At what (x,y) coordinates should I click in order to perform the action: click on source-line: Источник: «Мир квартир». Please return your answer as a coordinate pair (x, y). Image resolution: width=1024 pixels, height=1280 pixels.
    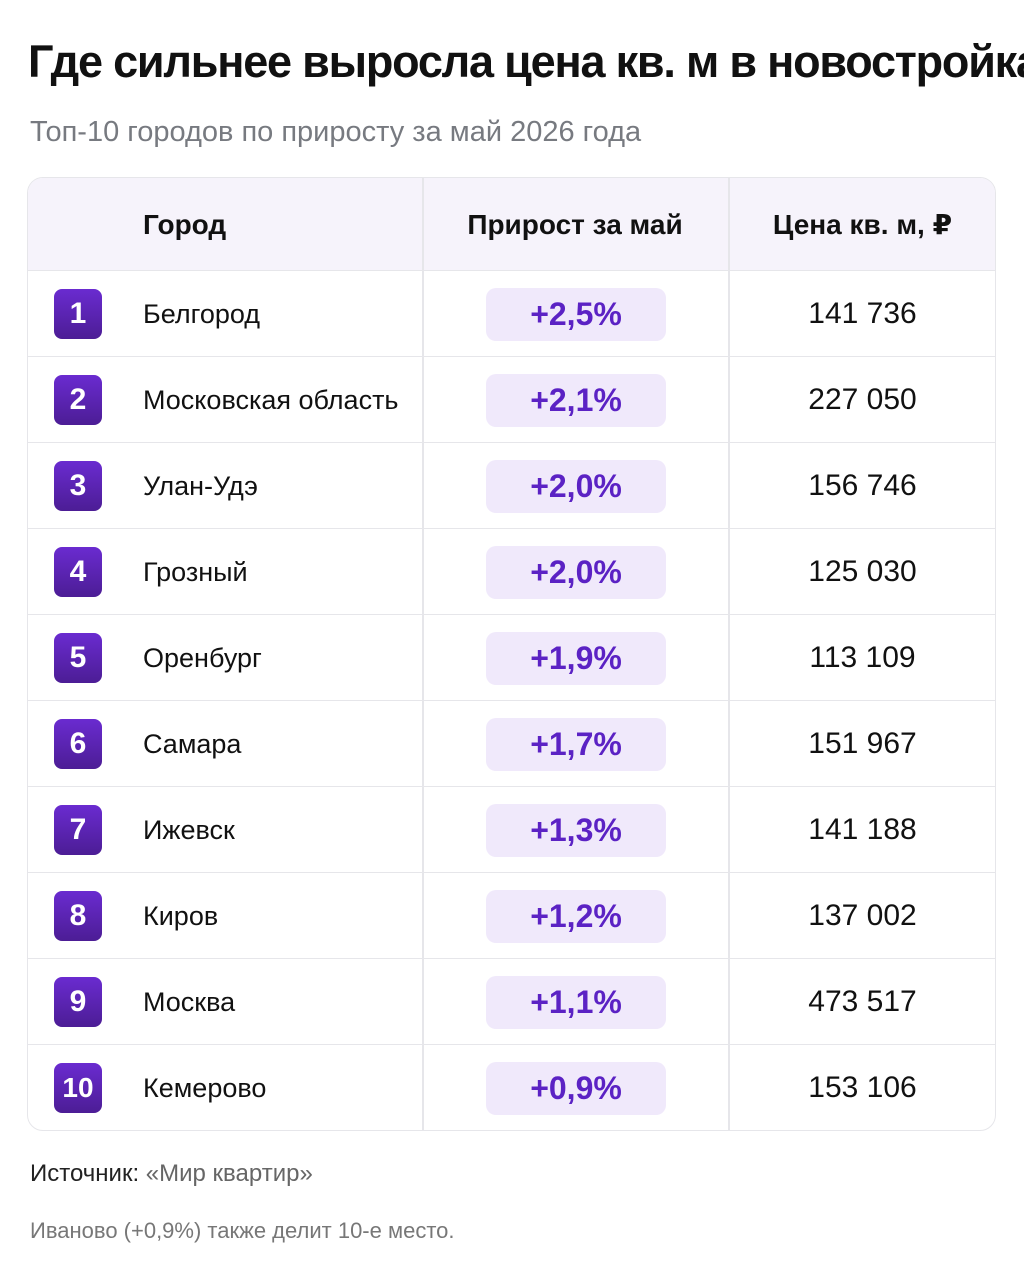
    Looking at the image, I should click on (171, 1174).